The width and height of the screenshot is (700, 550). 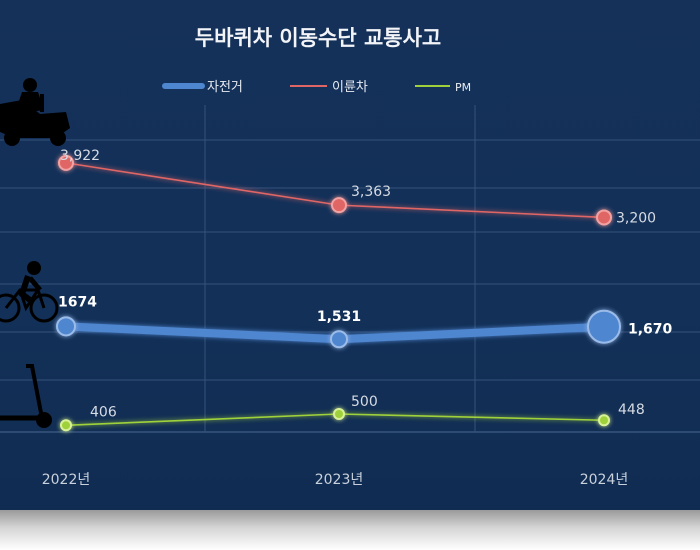 What do you see at coordinates (604, 480) in the screenshot?
I see `x-tick-label: 2024년` at bounding box center [604, 480].